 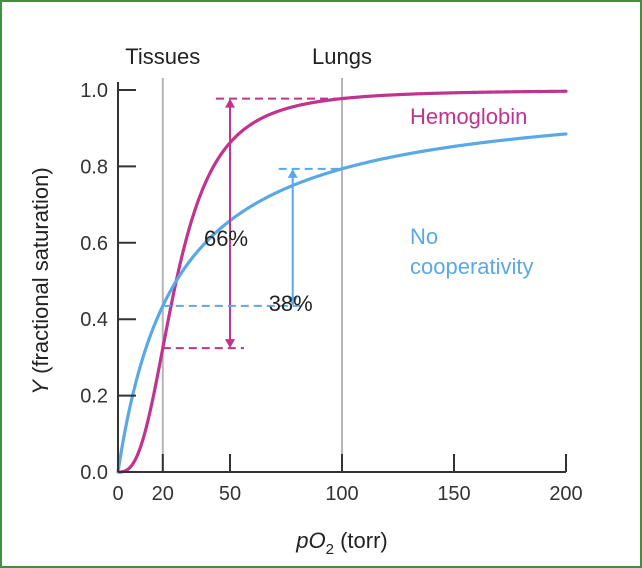 I want to click on difference-label: 38%, so click(x=291, y=303).